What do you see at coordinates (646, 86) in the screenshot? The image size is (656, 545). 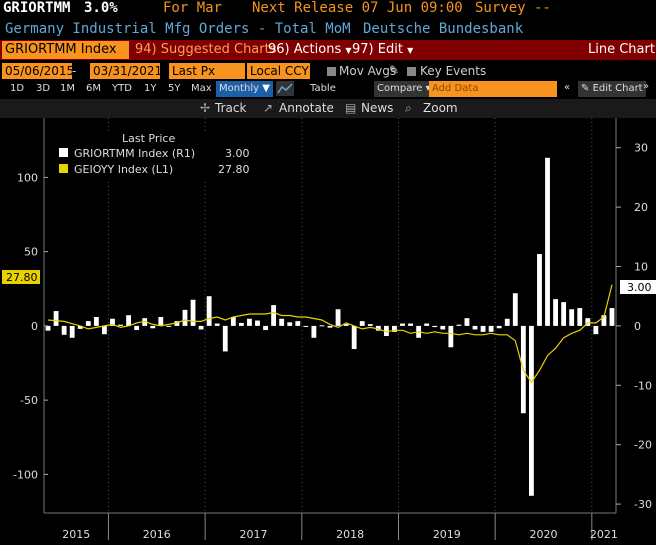 I see `expand-icon: »` at bounding box center [646, 86].